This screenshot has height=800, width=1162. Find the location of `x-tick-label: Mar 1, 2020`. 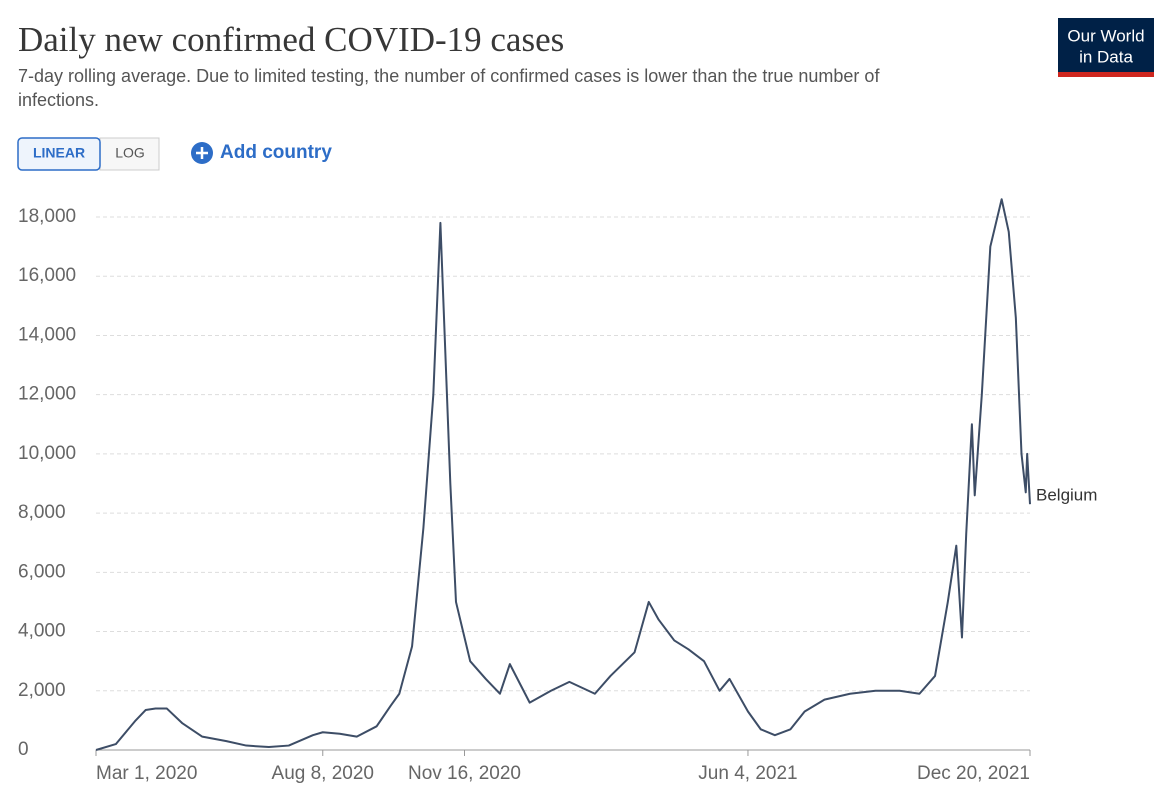

x-tick-label: Mar 1, 2020 is located at coordinates (146, 773).